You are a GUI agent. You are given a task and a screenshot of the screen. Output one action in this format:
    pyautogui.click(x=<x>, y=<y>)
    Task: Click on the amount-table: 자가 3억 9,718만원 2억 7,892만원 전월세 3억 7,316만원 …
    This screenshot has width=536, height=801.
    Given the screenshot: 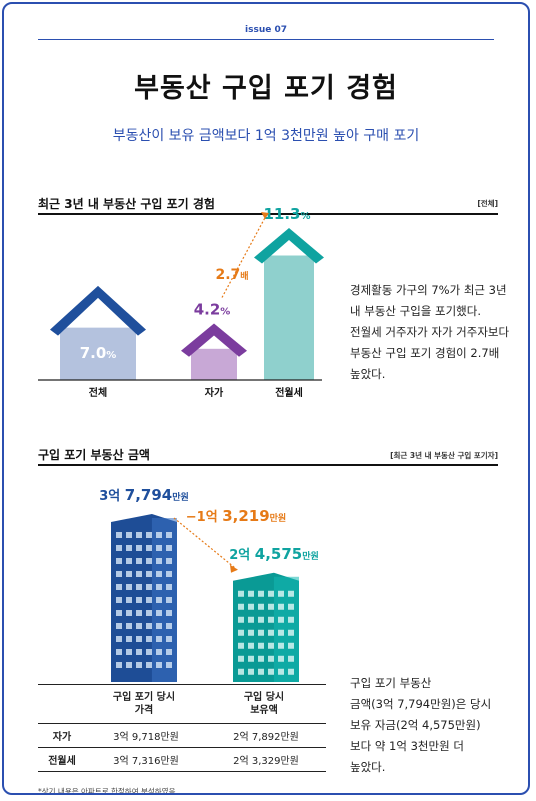 What is the action you would take?
    pyautogui.click(x=182, y=747)
    